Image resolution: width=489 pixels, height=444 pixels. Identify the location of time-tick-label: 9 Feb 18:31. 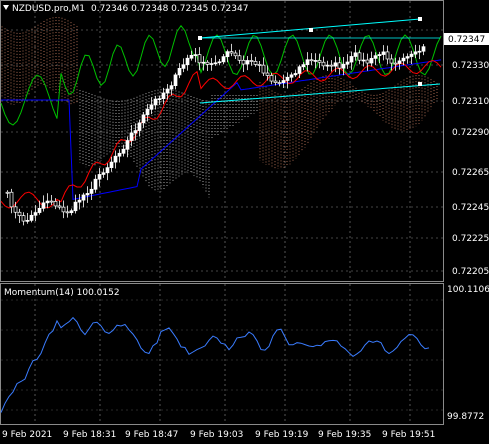
(89, 435).